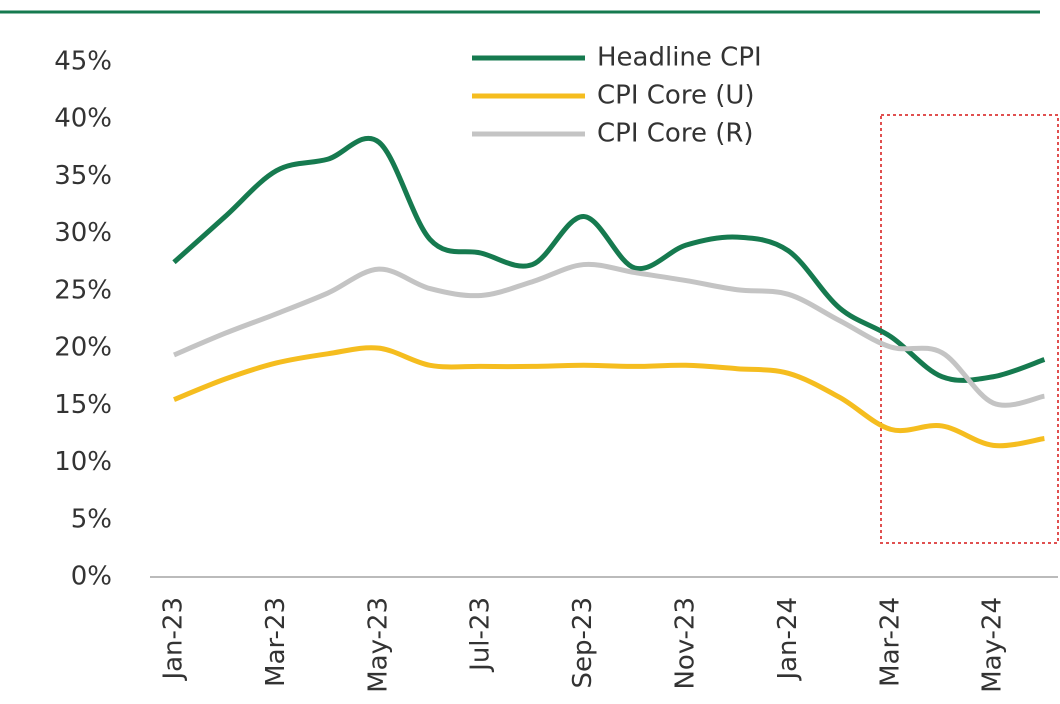 The height and width of the screenshot is (704, 1060). Describe the element at coordinates (679, 58) in the screenshot. I see `legend-label: Headline CPI` at that location.